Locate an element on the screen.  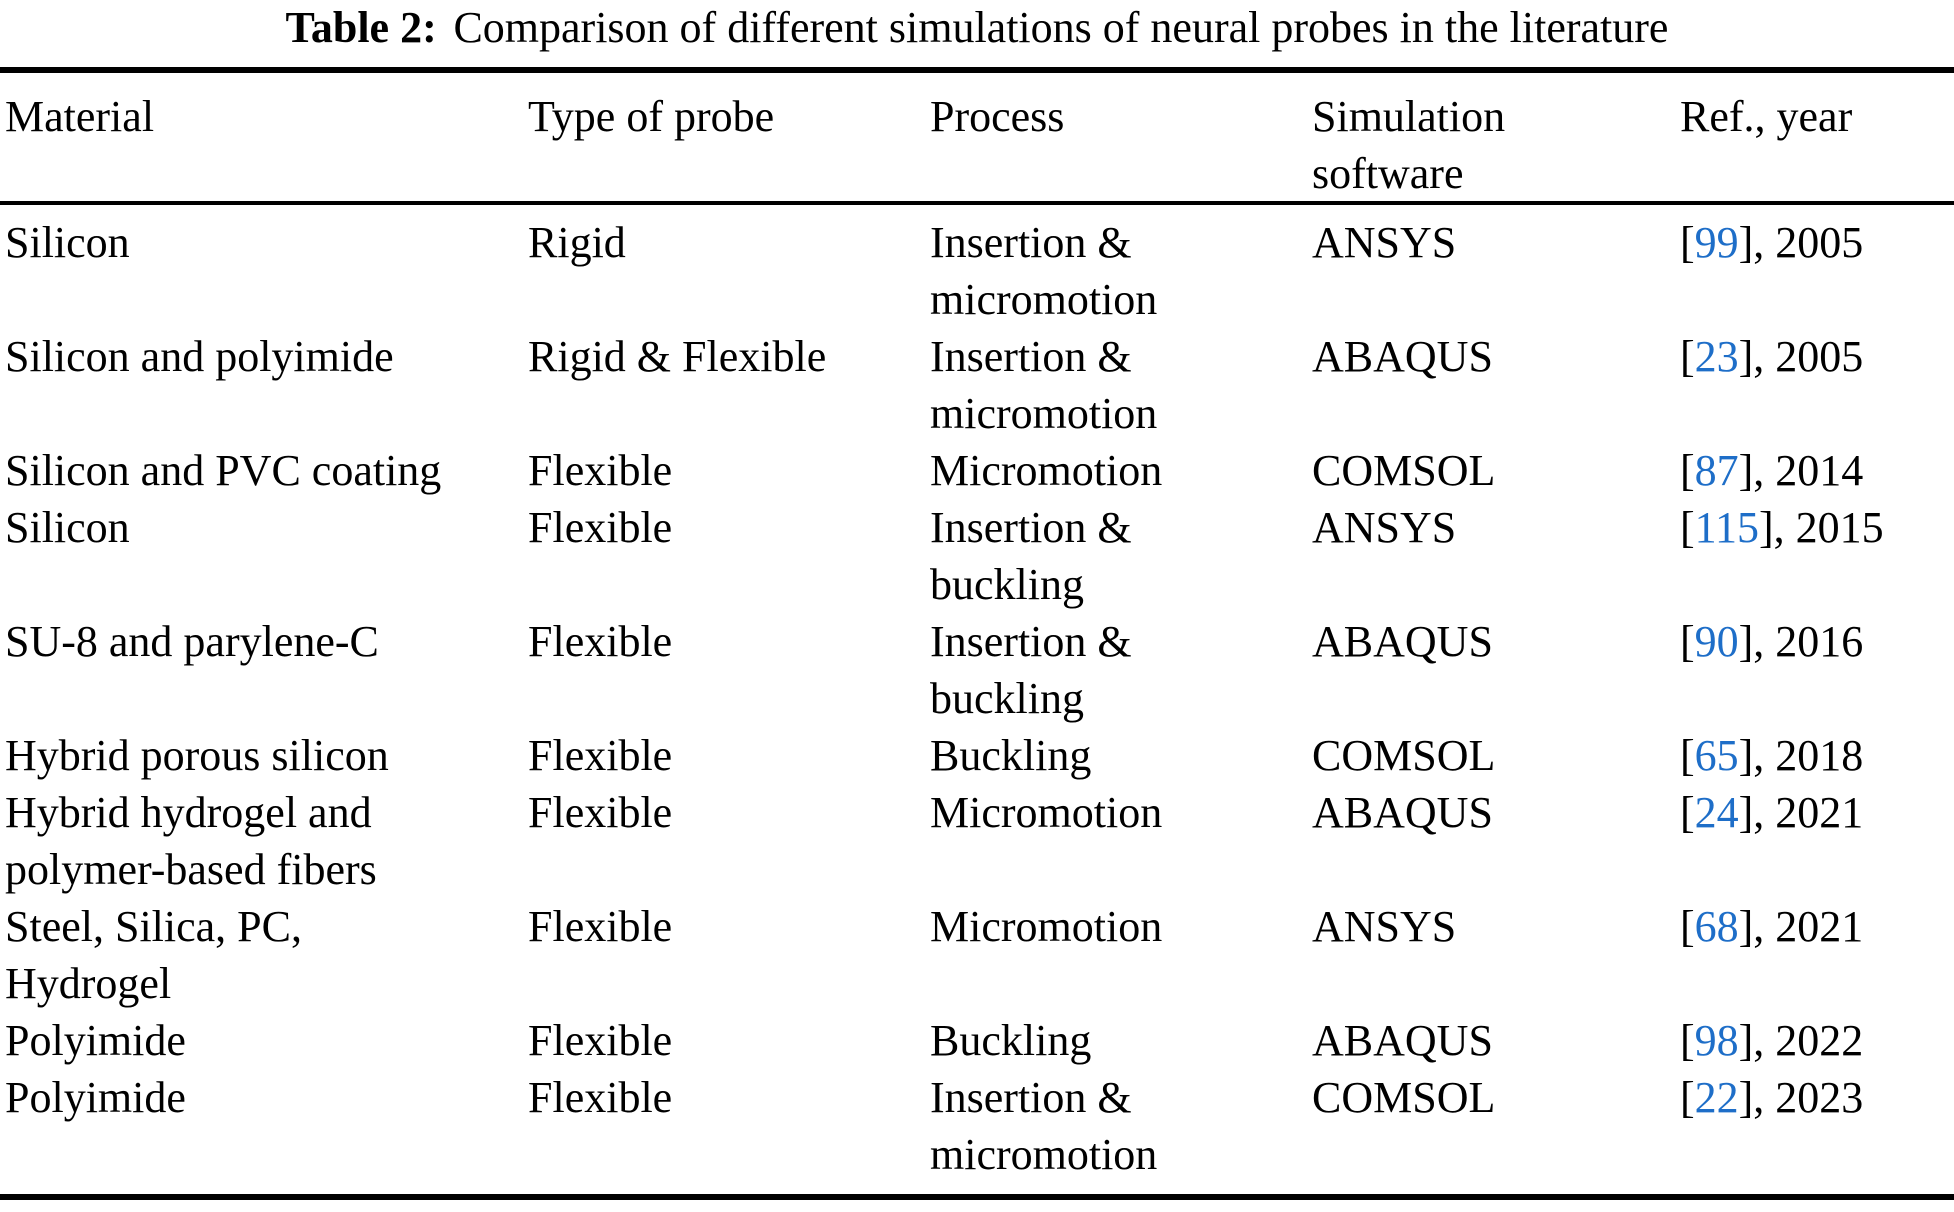
citation-link: 68 is located at coordinates (1716, 926).